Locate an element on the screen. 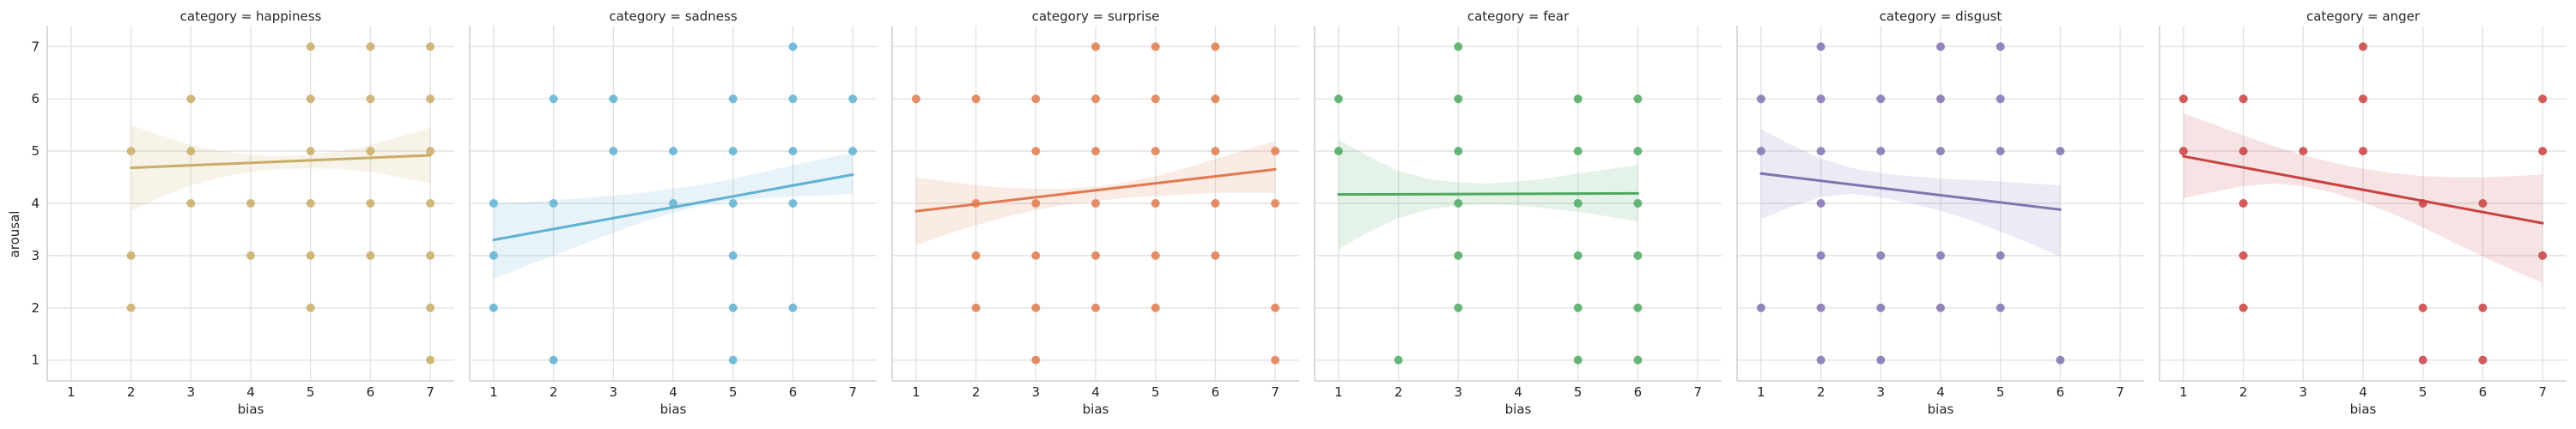  panel-title: category = surprise is located at coordinates (1096, 17).